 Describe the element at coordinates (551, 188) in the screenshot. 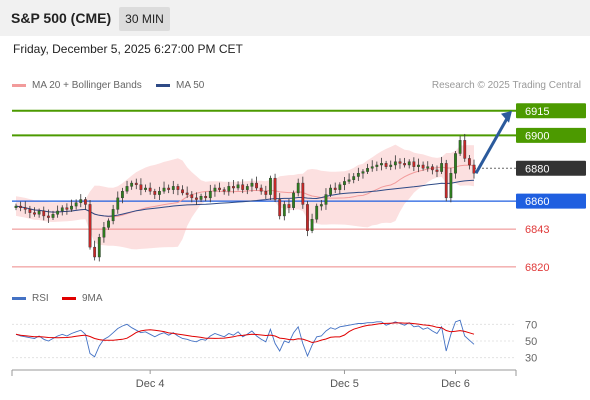

I see `level-tags: 6915 6900 6880 6860 6843 6820` at that location.